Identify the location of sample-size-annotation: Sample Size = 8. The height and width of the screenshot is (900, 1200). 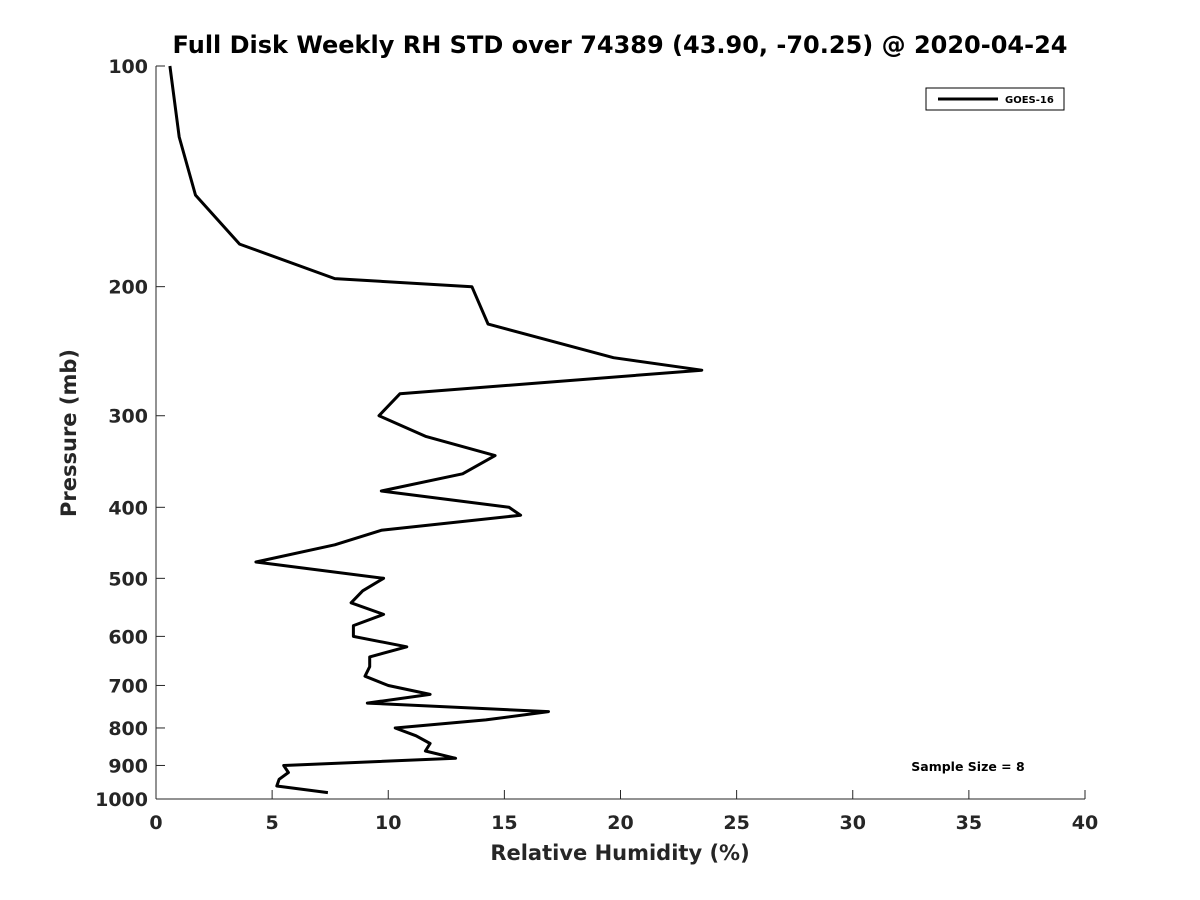
(967, 766).